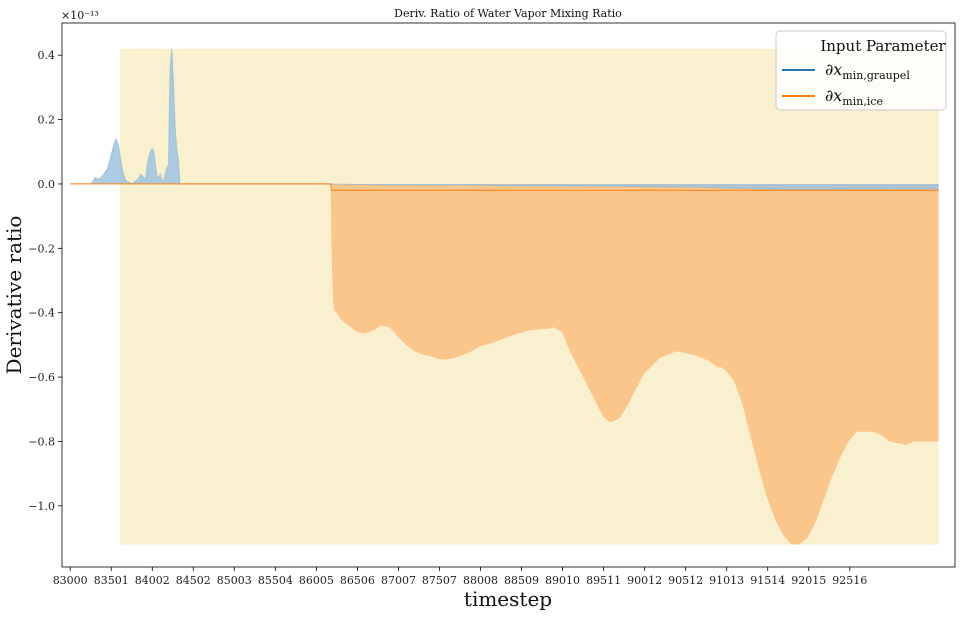 The image size is (964, 617). Describe the element at coordinates (80, 15) in the screenshot. I see `y-axis-offset-label: ×10⁻¹³` at that location.